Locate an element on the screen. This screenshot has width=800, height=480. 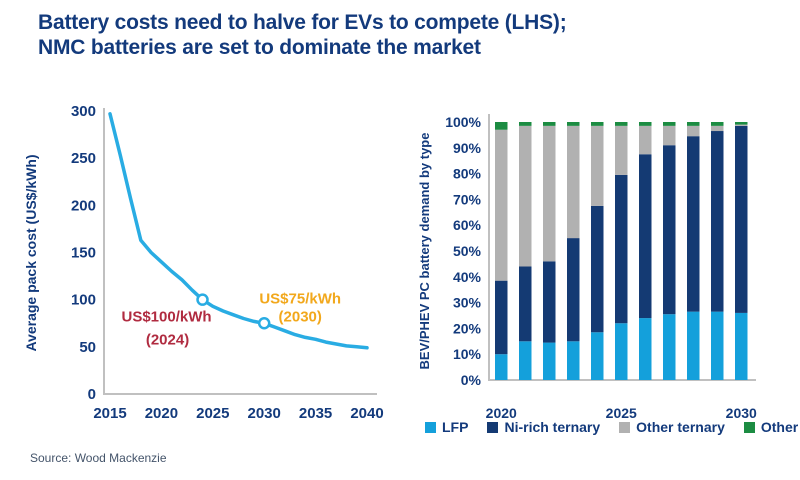
bar-chart-y-tick: 80% is located at coordinates (467, 174).